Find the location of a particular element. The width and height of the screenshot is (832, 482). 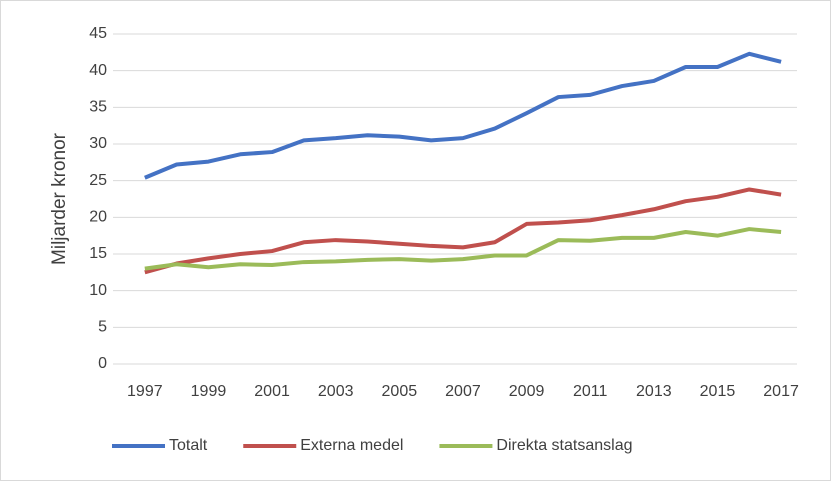

x-tick-label: 2005 is located at coordinates (400, 391).